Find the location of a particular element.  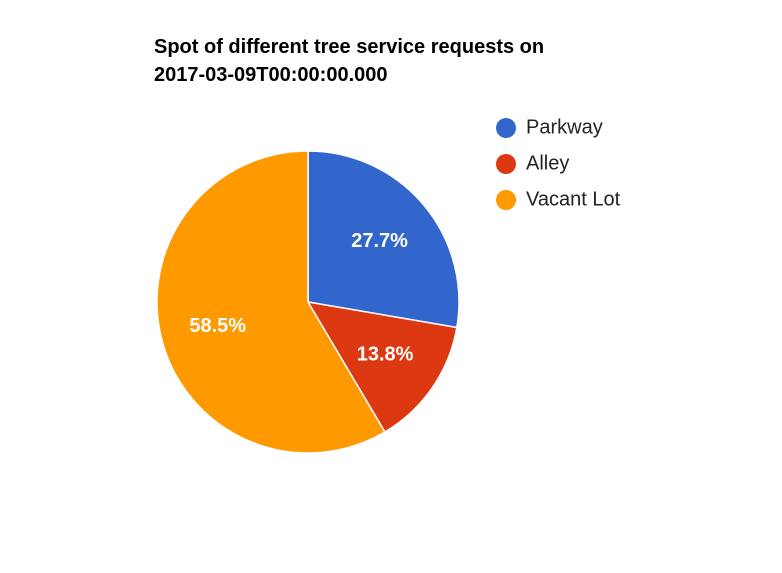

pie-slice-parkway is located at coordinates (383, 239).